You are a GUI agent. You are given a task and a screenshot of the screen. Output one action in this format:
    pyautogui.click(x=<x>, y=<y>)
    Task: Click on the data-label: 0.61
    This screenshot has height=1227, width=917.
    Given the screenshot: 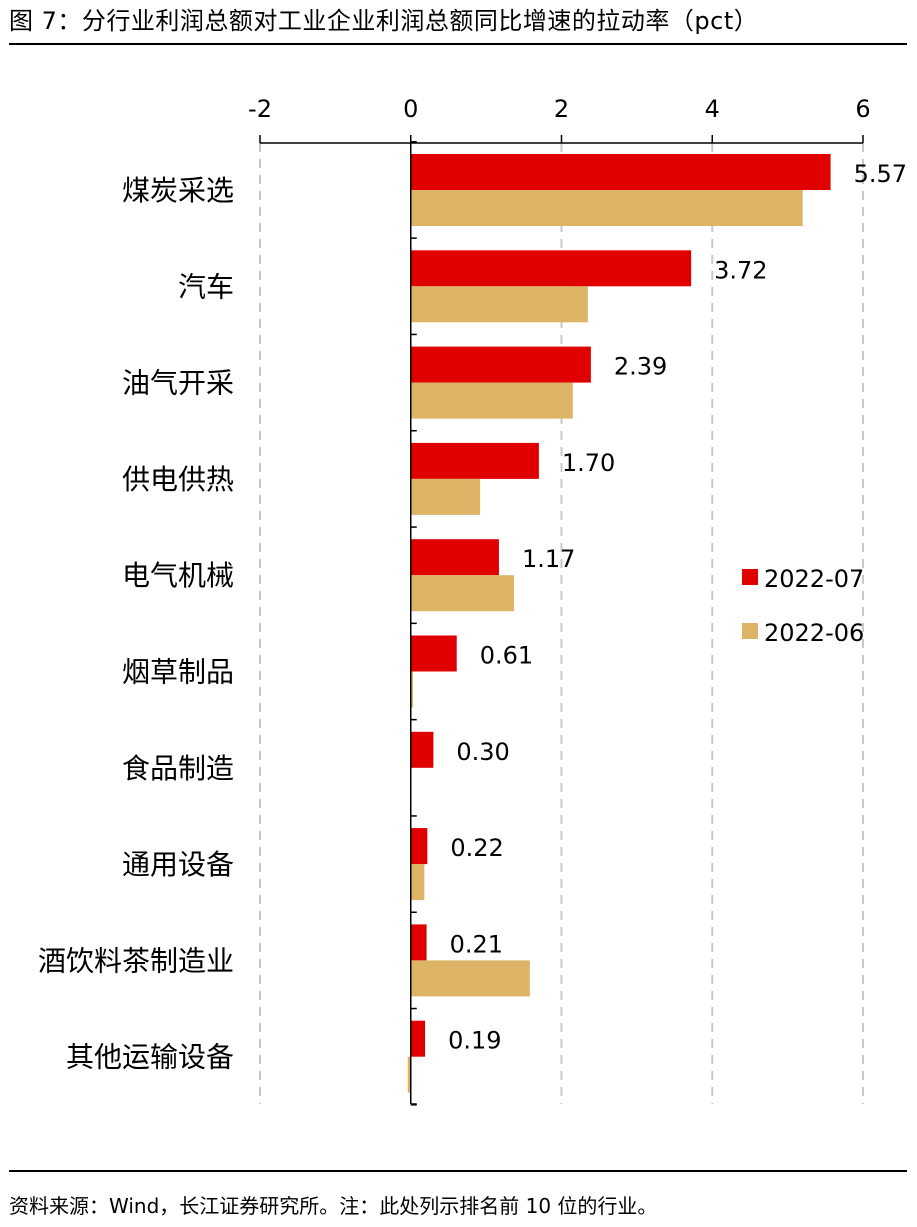 What is the action you would take?
    pyautogui.click(x=506, y=656)
    